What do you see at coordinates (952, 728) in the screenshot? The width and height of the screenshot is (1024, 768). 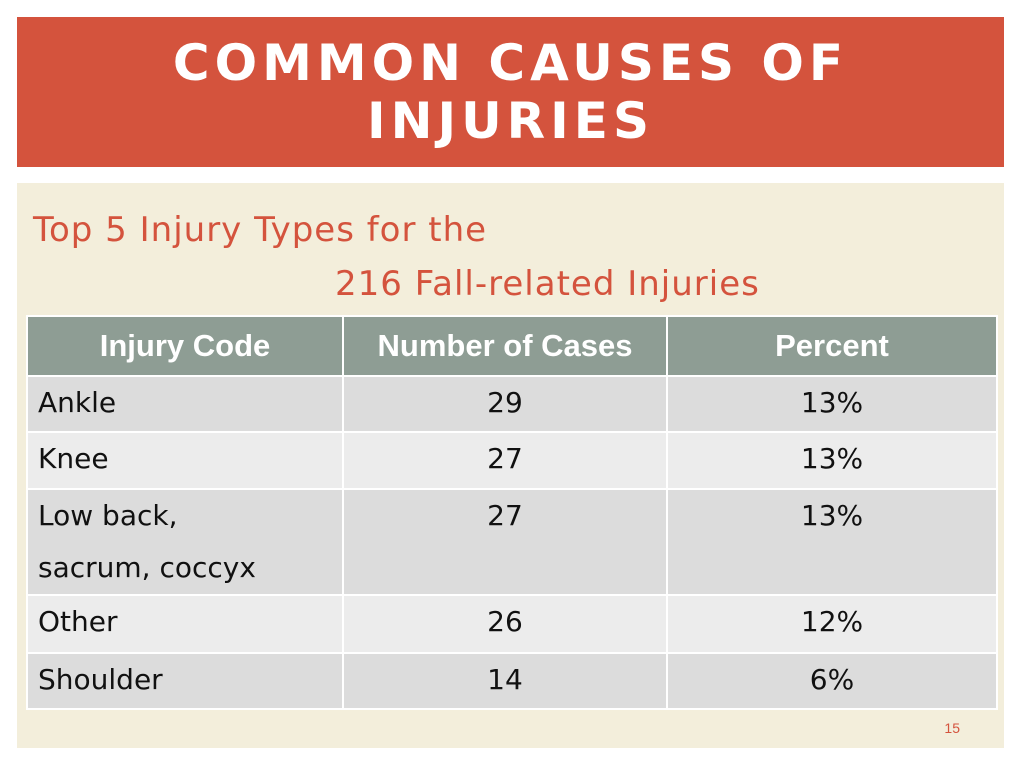 I see `page-number: 15` at bounding box center [952, 728].